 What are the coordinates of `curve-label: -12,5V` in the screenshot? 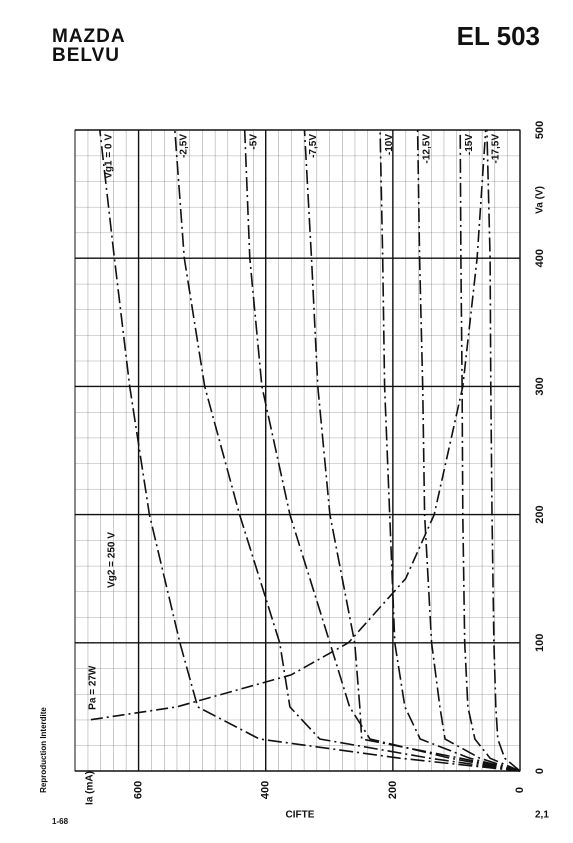 It's located at (426, 149).